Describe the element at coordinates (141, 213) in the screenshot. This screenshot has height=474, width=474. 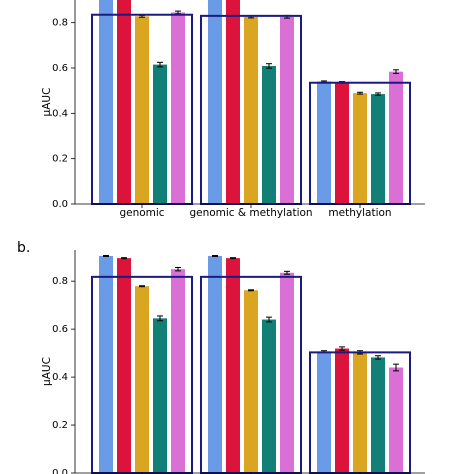
I see `x-tick-label: genomic` at that location.